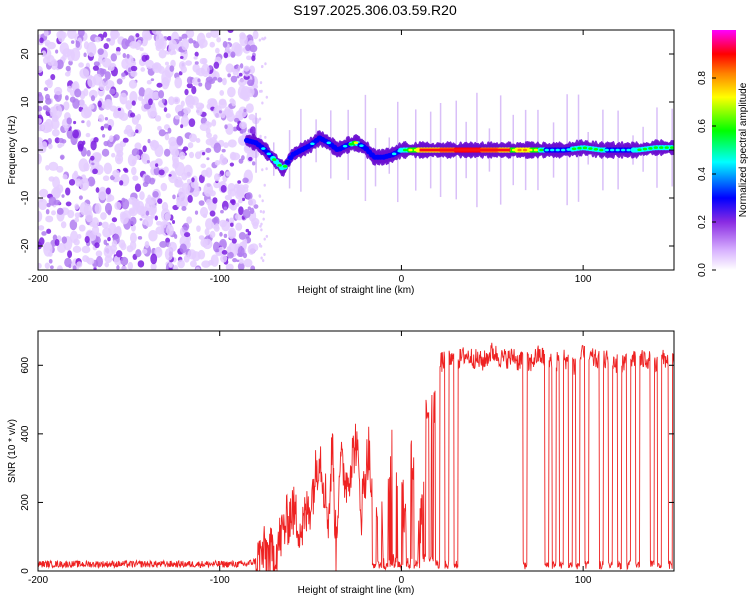 The height and width of the screenshot is (600, 750). What do you see at coordinates (25, 433) in the screenshot?
I see `snr-y-tick-label: 400` at bounding box center [25, 433].